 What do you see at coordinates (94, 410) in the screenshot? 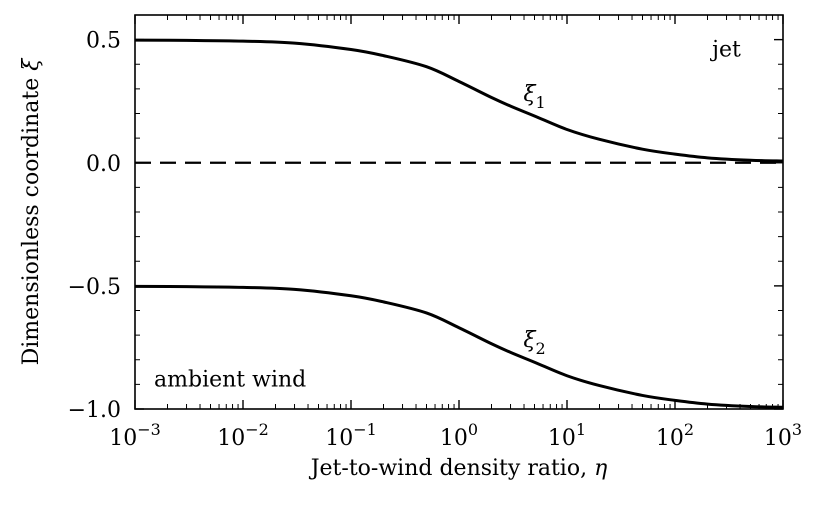
I see `y-tick-label: −1.0` at bounding box center [94, 410].